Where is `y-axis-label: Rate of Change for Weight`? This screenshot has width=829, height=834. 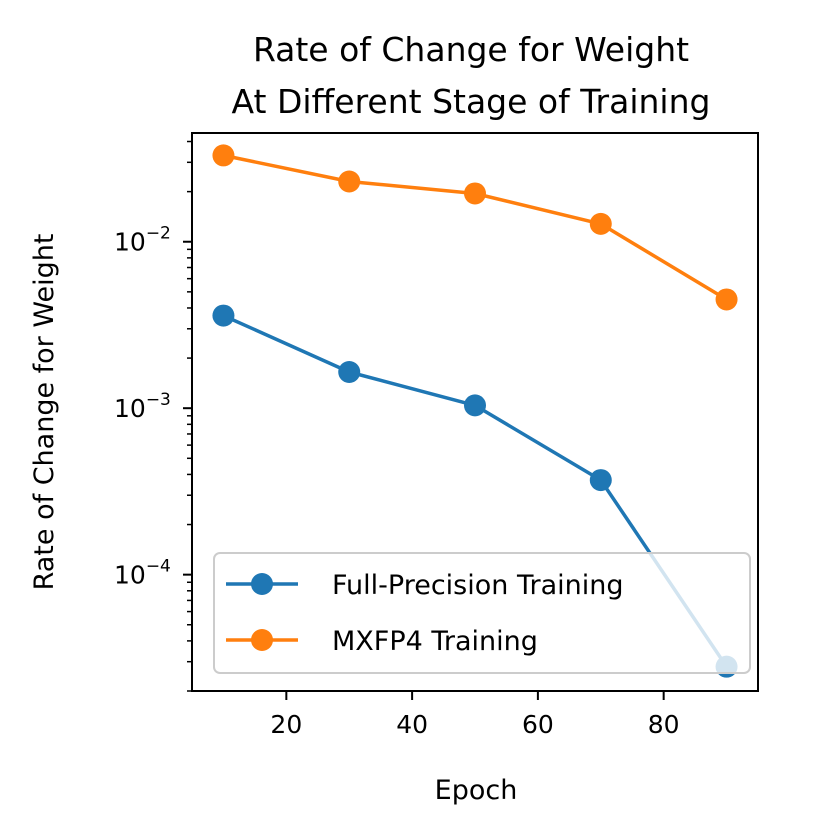 y-axis-label: Rate of Change for Weight is located at coordinates (44, 412).